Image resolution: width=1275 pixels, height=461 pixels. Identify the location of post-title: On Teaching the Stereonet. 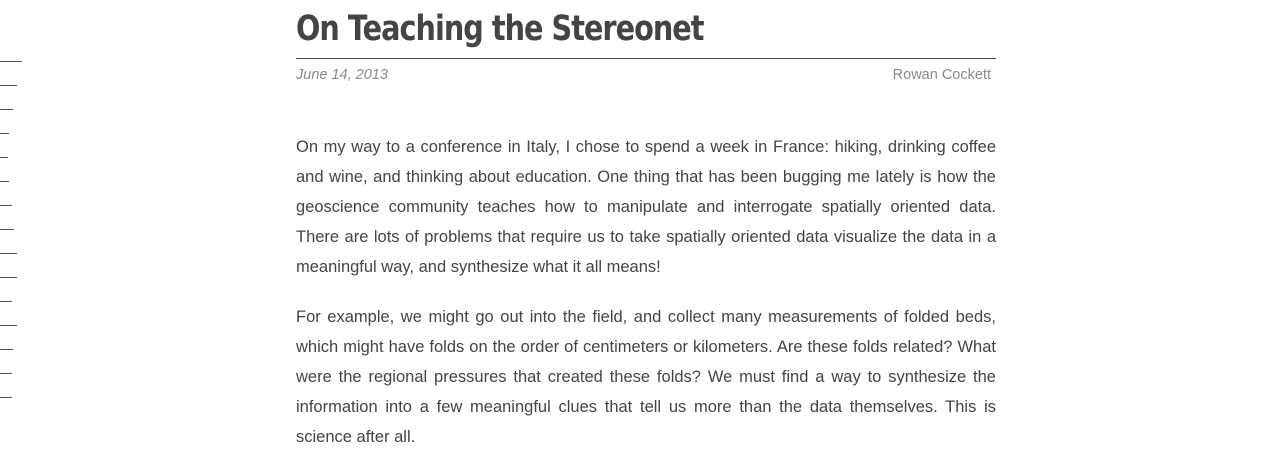
(500, 29).